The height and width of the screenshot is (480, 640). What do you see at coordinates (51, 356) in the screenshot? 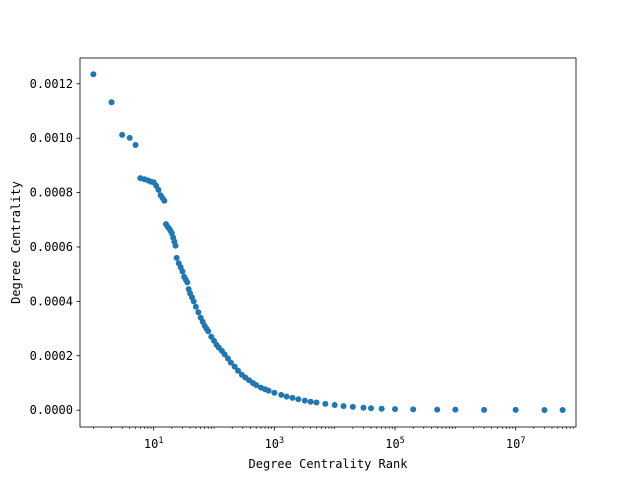
I see `y-tick-label: 0.0002` at bounding box center [51, 356].